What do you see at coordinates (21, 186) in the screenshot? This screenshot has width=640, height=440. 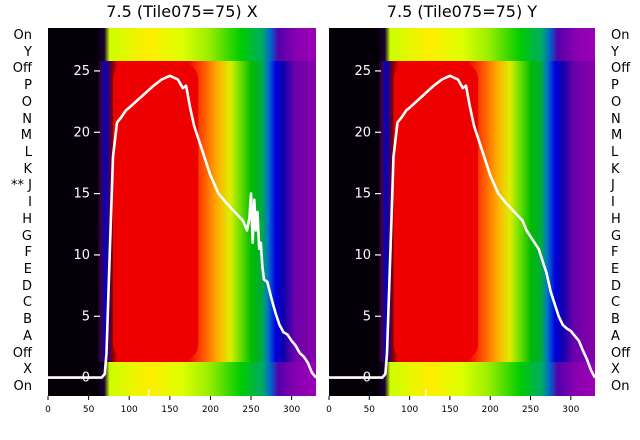 I see `row-label: ** J` at bounding box center [21, 186].